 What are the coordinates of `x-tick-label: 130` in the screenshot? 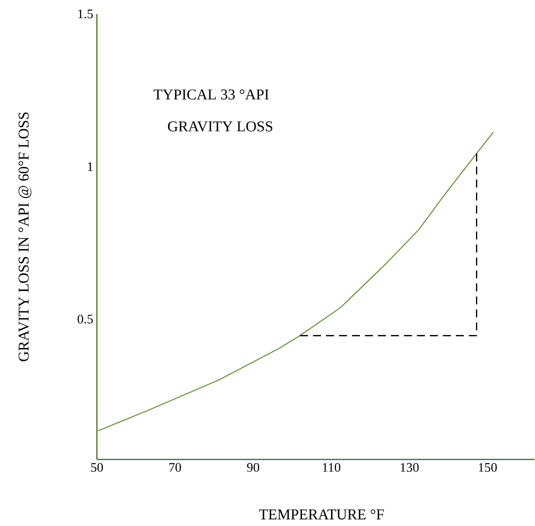 It's located at (409, 467).